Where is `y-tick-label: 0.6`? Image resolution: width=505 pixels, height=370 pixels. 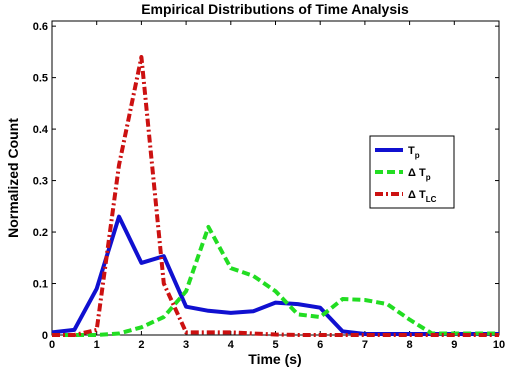 y-tick-label: 0.6 is located at coordinates (40, 27).